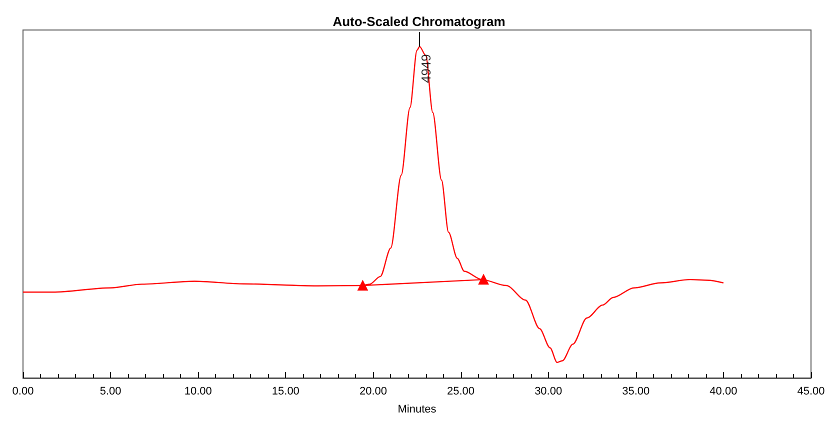 The image size is (838, 428). What do you see at coordinates (198, 392) in the screenshot?
I see `x-tick-label: 10.00` at bounding box center [198, 392].